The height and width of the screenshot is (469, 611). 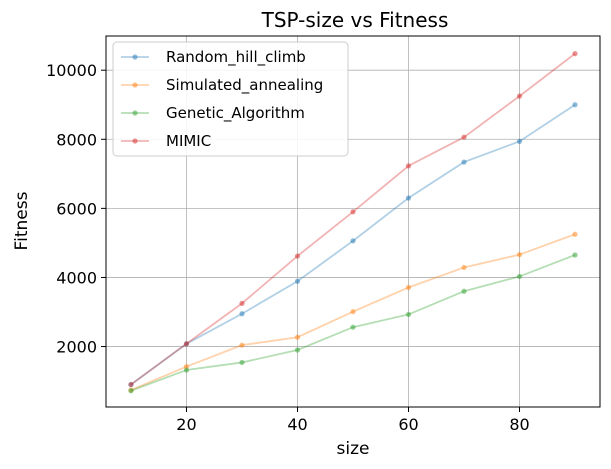 What do you see at coordinates (297, 424) in the screenshot?
I see `x-tick-label: 40` at bounding box center [297, 424].